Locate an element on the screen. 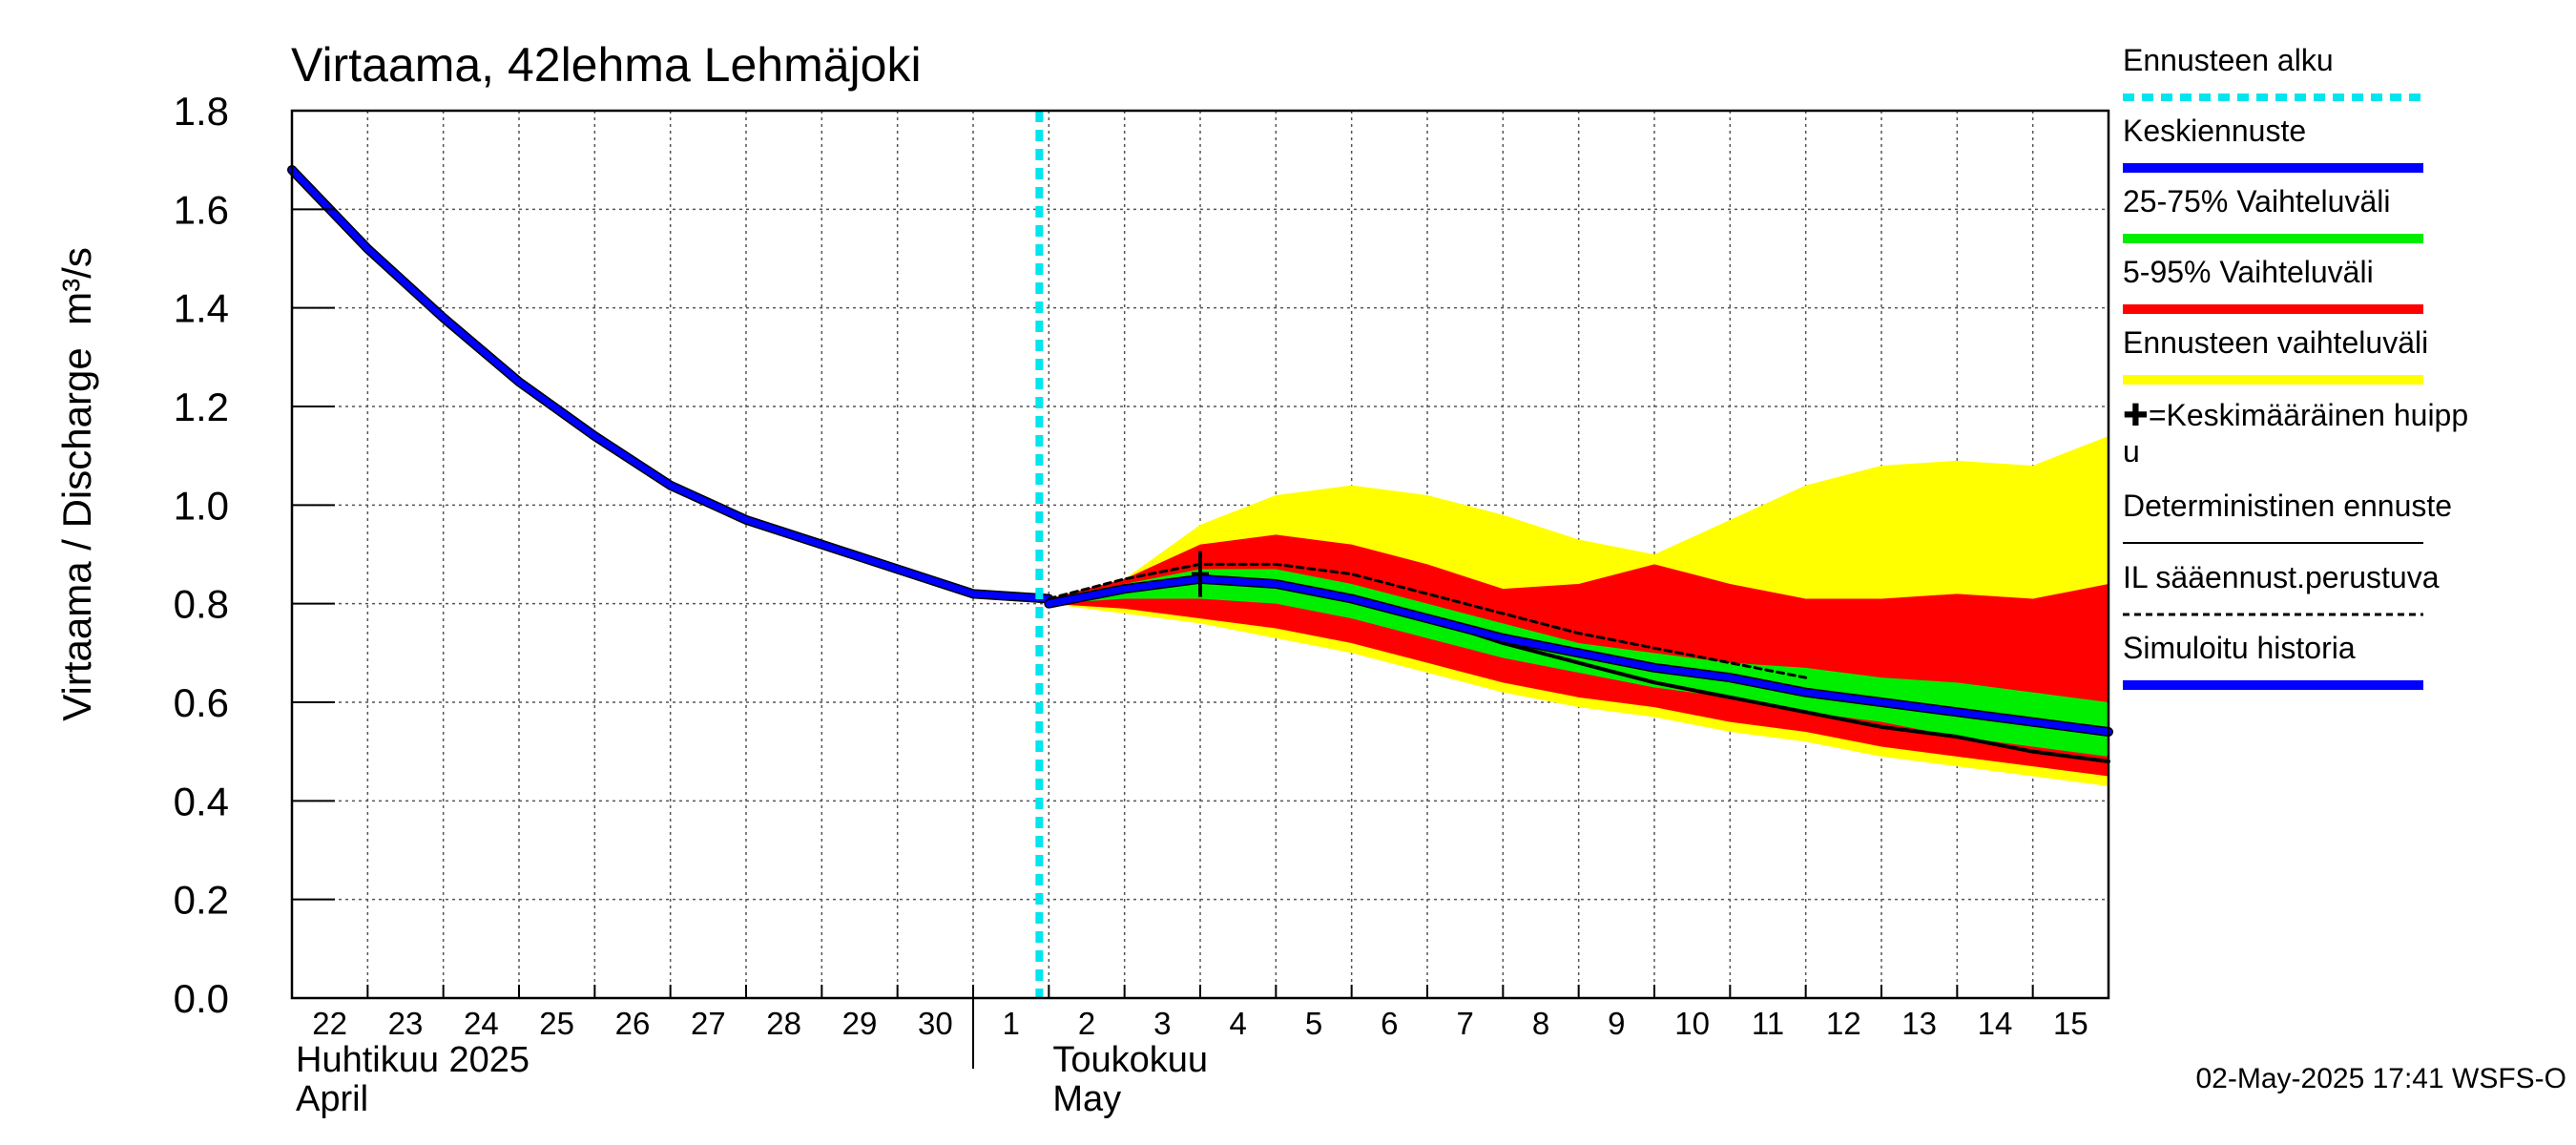 The height and width of the screenshot is (1145, 2576). legend-label-b2575: 25-75% Vaihteluväli is located at coordinates (2256, 201).